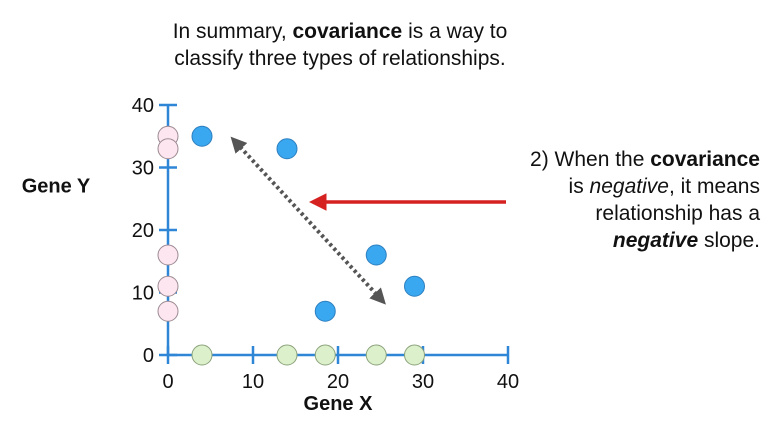 The image size is (775, 424). I want to click on annotation-line-1: 2) When the covariance, so click(645, 159).